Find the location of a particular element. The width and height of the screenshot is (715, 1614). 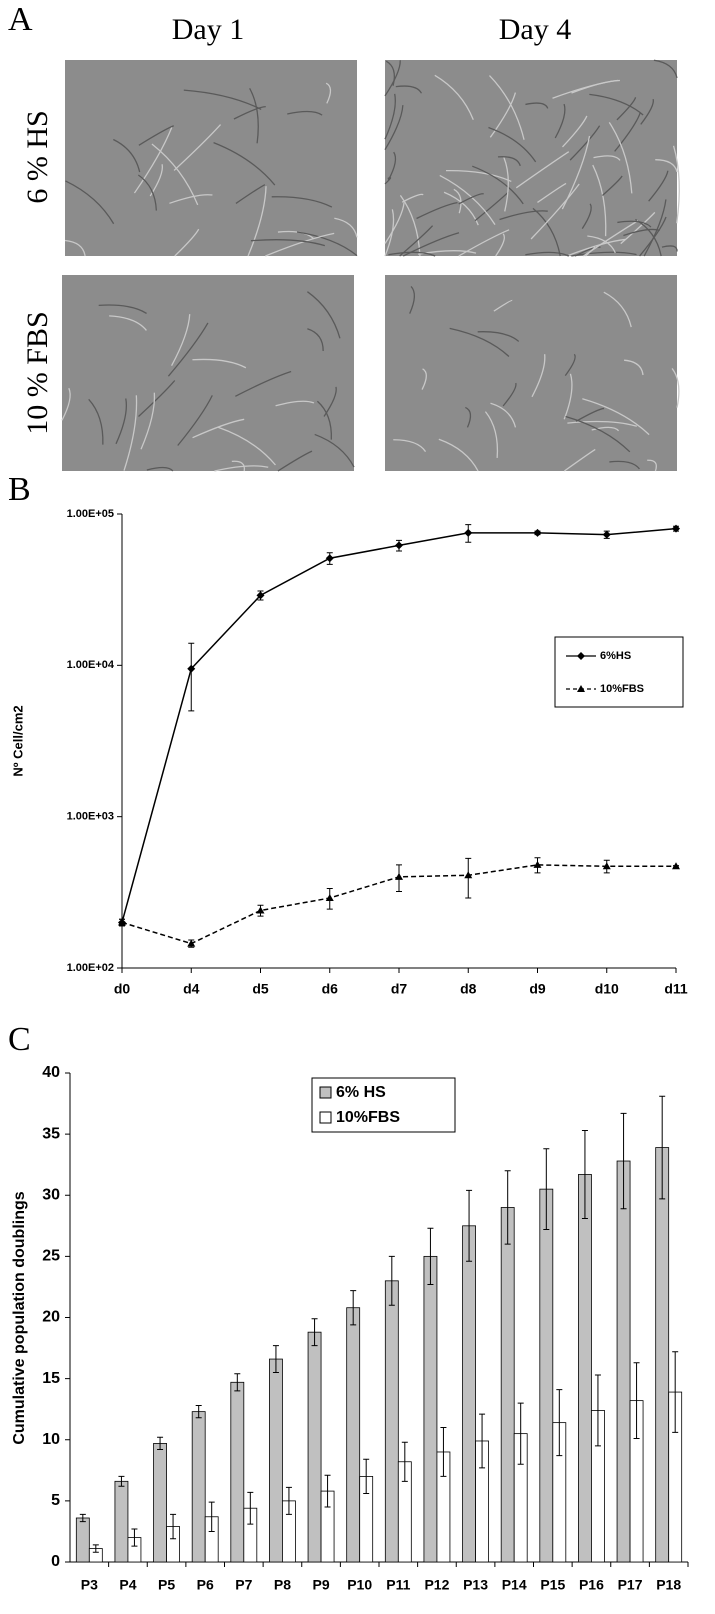

x-tick-label: P10 is located at coordinates (359, 1585).